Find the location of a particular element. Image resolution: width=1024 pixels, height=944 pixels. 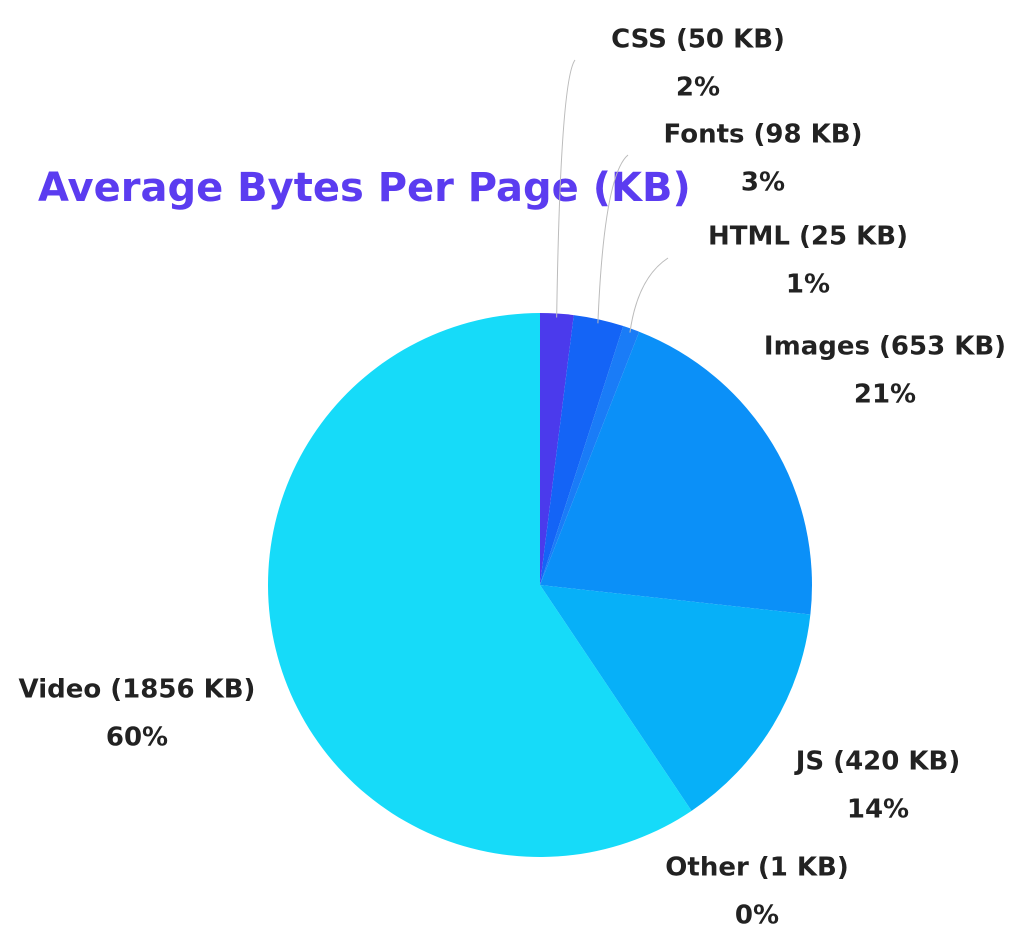

slice-value-label: 0% is located at coordinates (757, 916).